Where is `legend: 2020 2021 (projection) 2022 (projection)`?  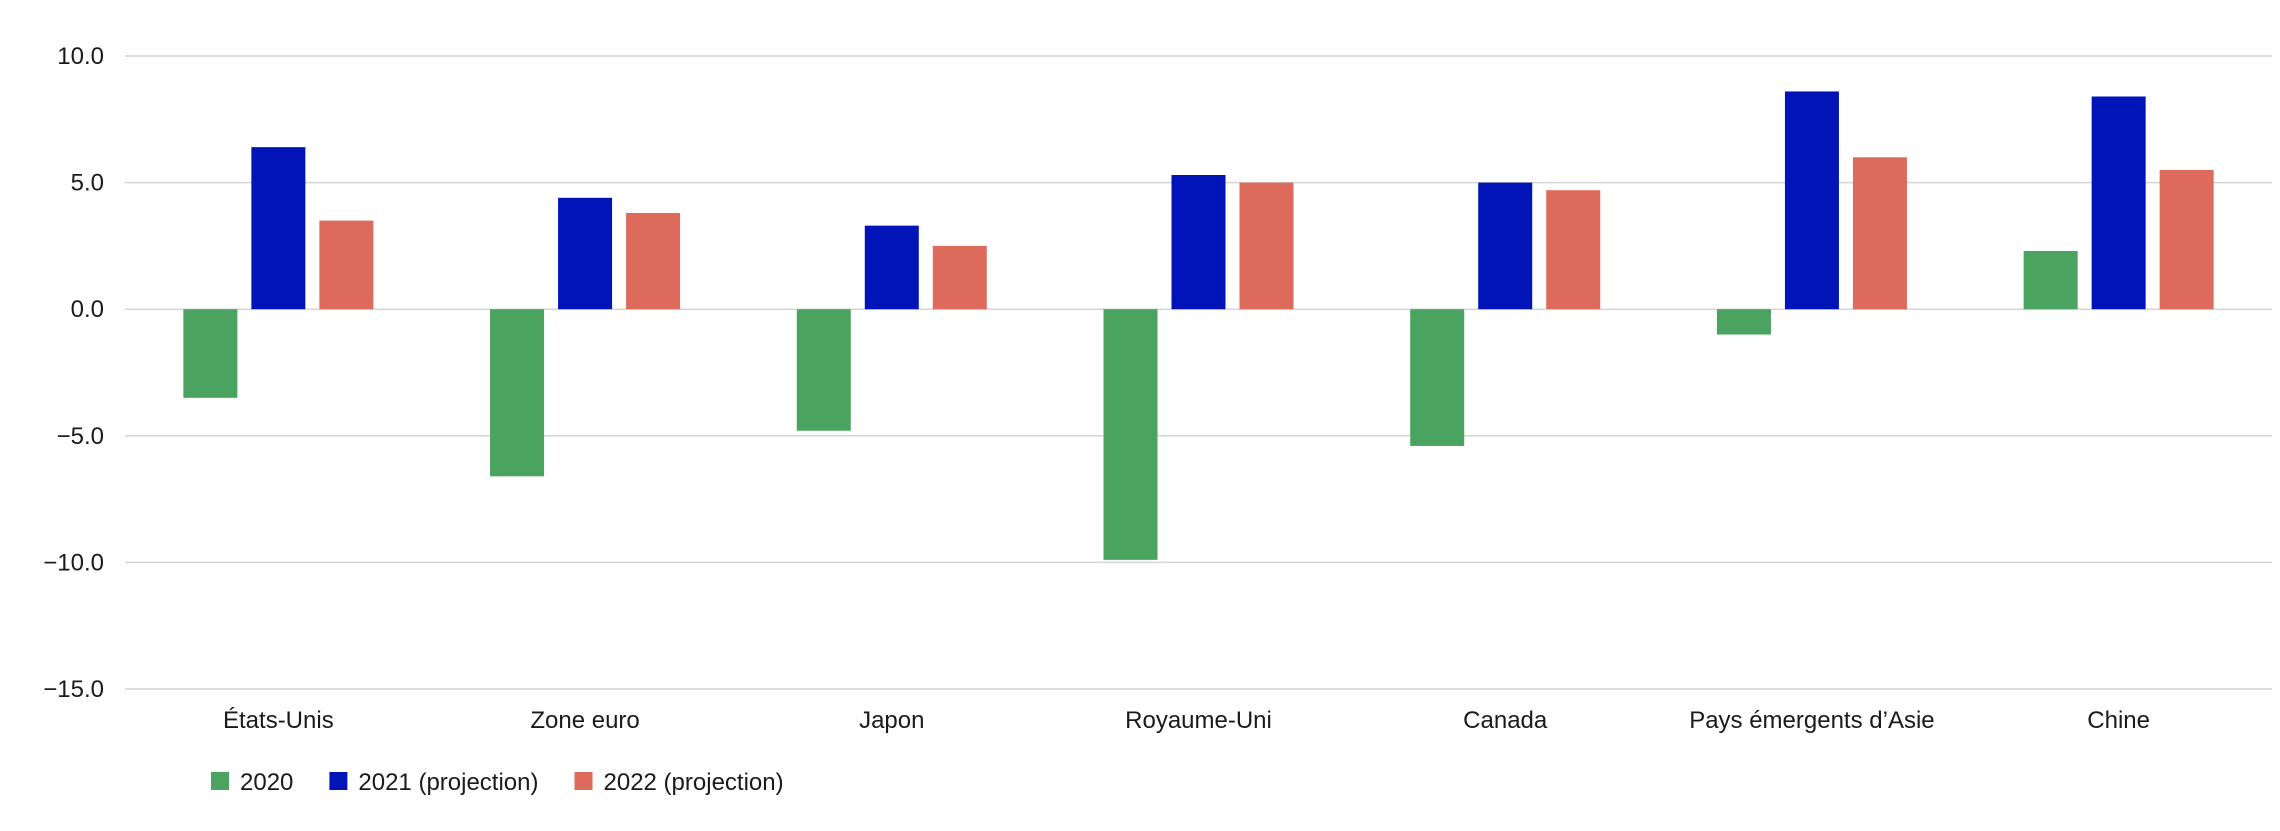 legend: 2020 2021 (projection) 2022 (projection) is located at coordinates (497, 782).